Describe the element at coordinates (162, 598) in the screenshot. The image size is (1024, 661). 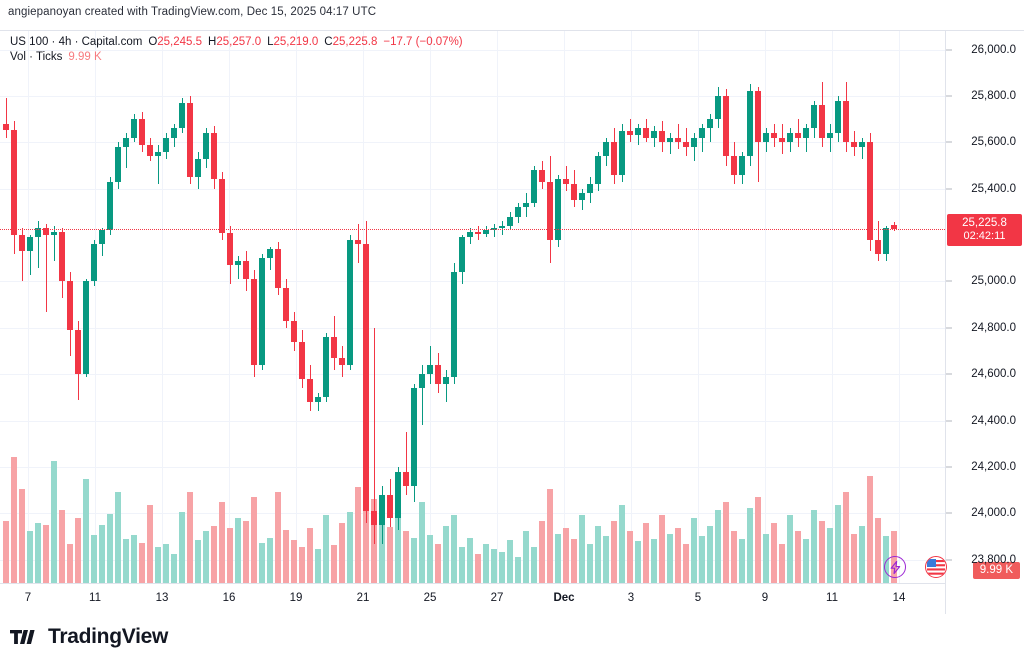
I see `time-tick-label: 13` at that location.